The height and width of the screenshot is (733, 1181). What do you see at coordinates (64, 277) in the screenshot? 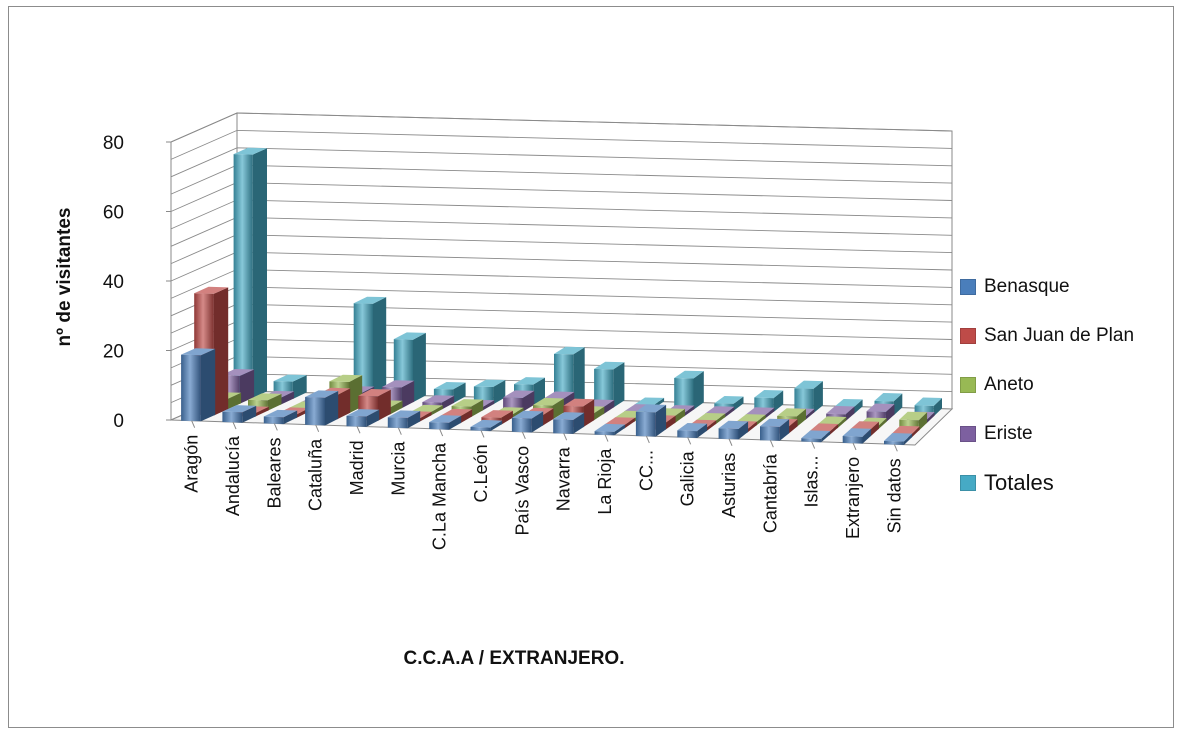
I see `y-axis-label: nº de visitantes` at bounding box center [64, 277].